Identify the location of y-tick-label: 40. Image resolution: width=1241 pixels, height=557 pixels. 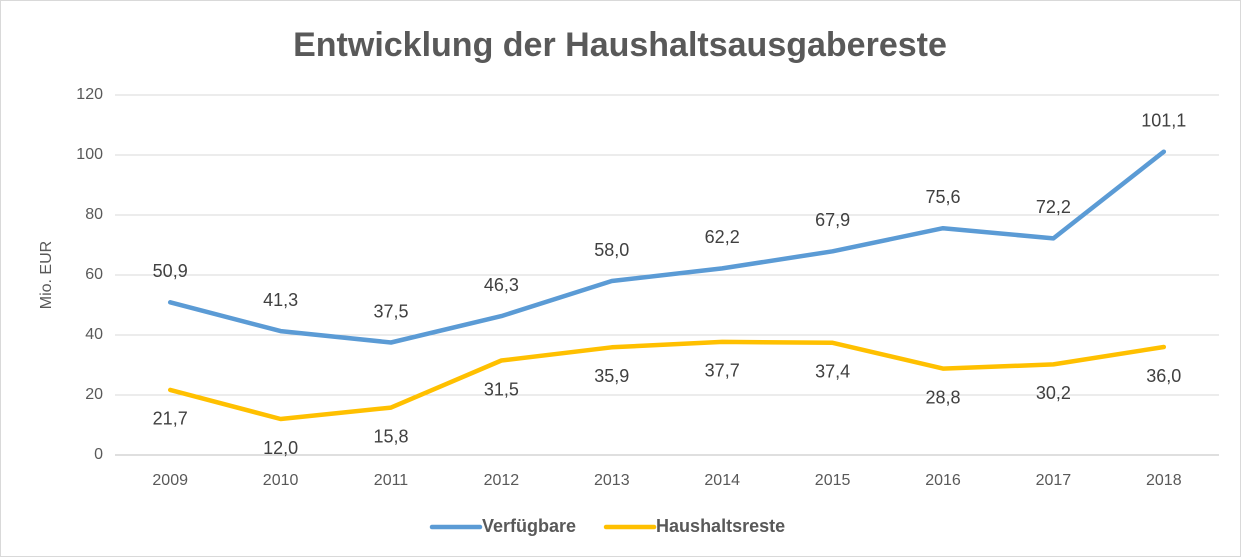
(94, 334).